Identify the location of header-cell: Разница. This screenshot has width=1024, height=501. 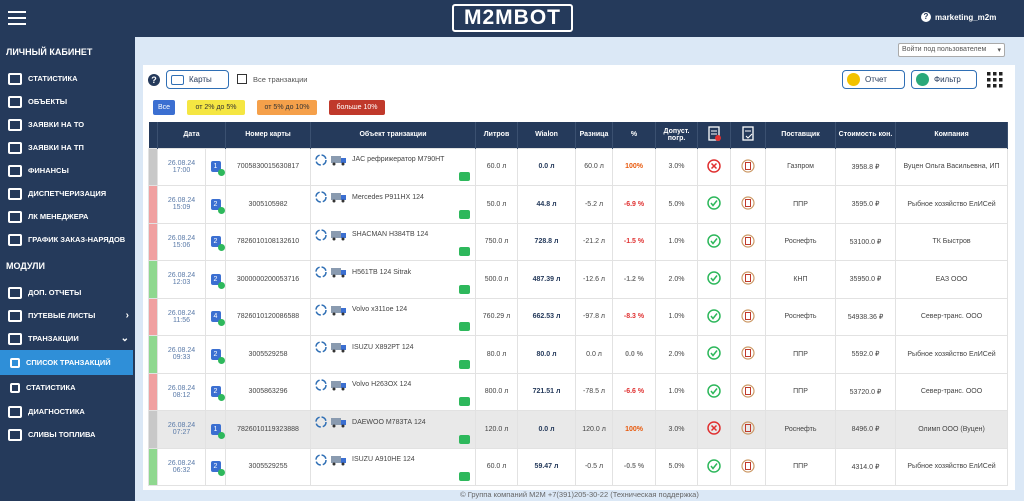
(594, 135).